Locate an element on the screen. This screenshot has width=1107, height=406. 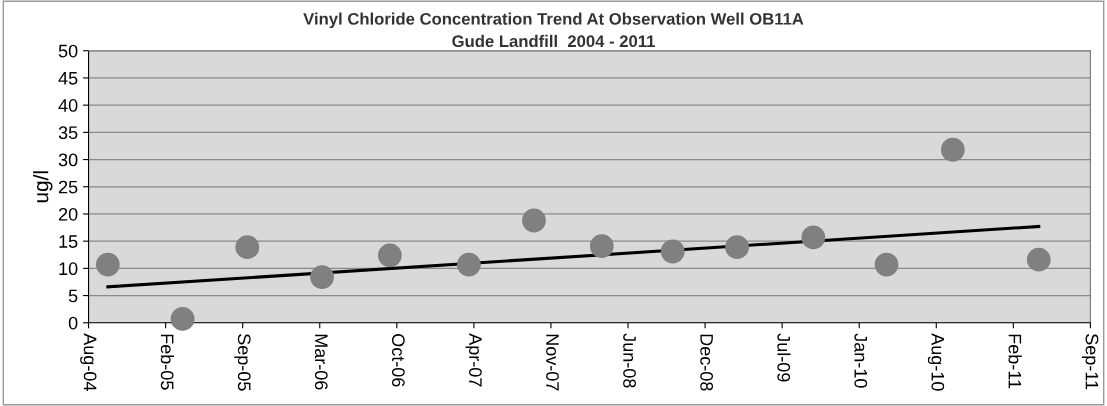
y-tick-label: 15 is located at coordinates (68, 241).